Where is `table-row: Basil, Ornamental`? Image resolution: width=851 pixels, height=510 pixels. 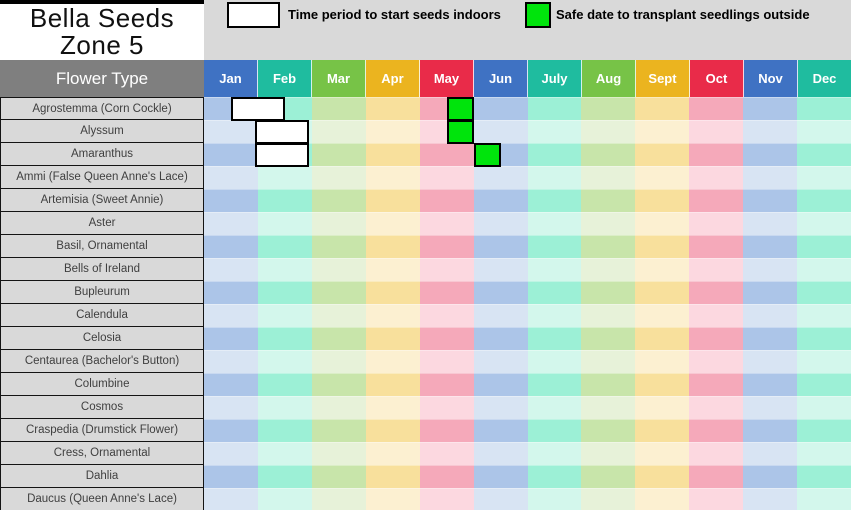
table-row: Basil, Ornamental is located at coordinates (425, 246).